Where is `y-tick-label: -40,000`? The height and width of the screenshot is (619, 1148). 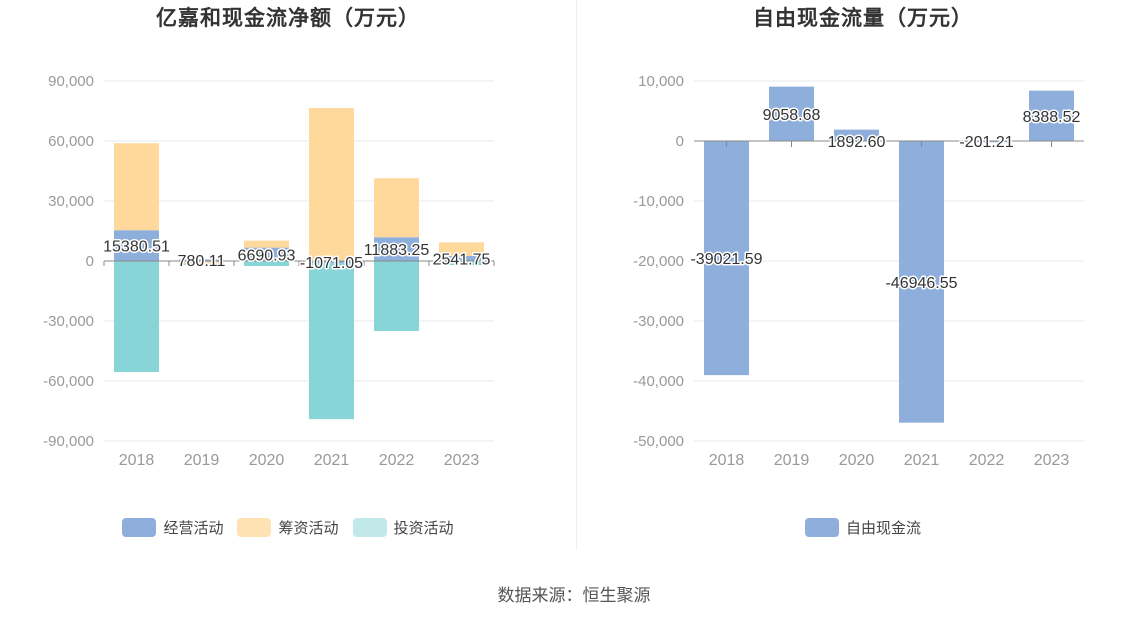
y-tick-label: -40,000 is located at coordinates (658, 381).